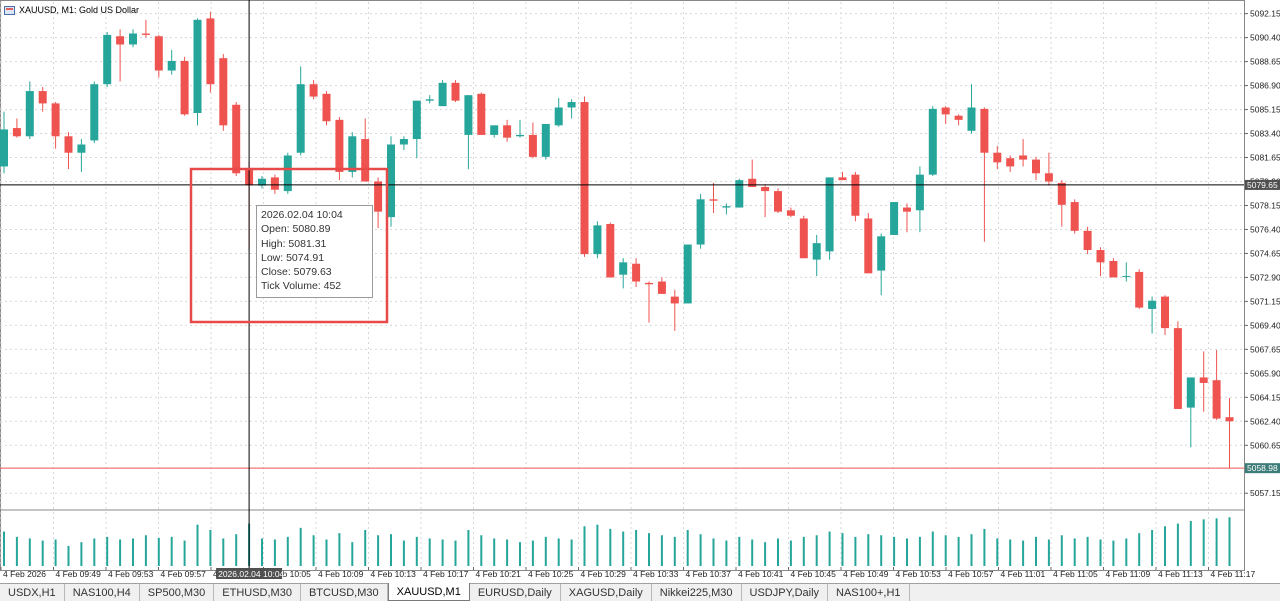  Describe the element at coordinates (869, 592) in the screenshot. I see `tab-nas100-h1: NAS100+,H1` at that location.